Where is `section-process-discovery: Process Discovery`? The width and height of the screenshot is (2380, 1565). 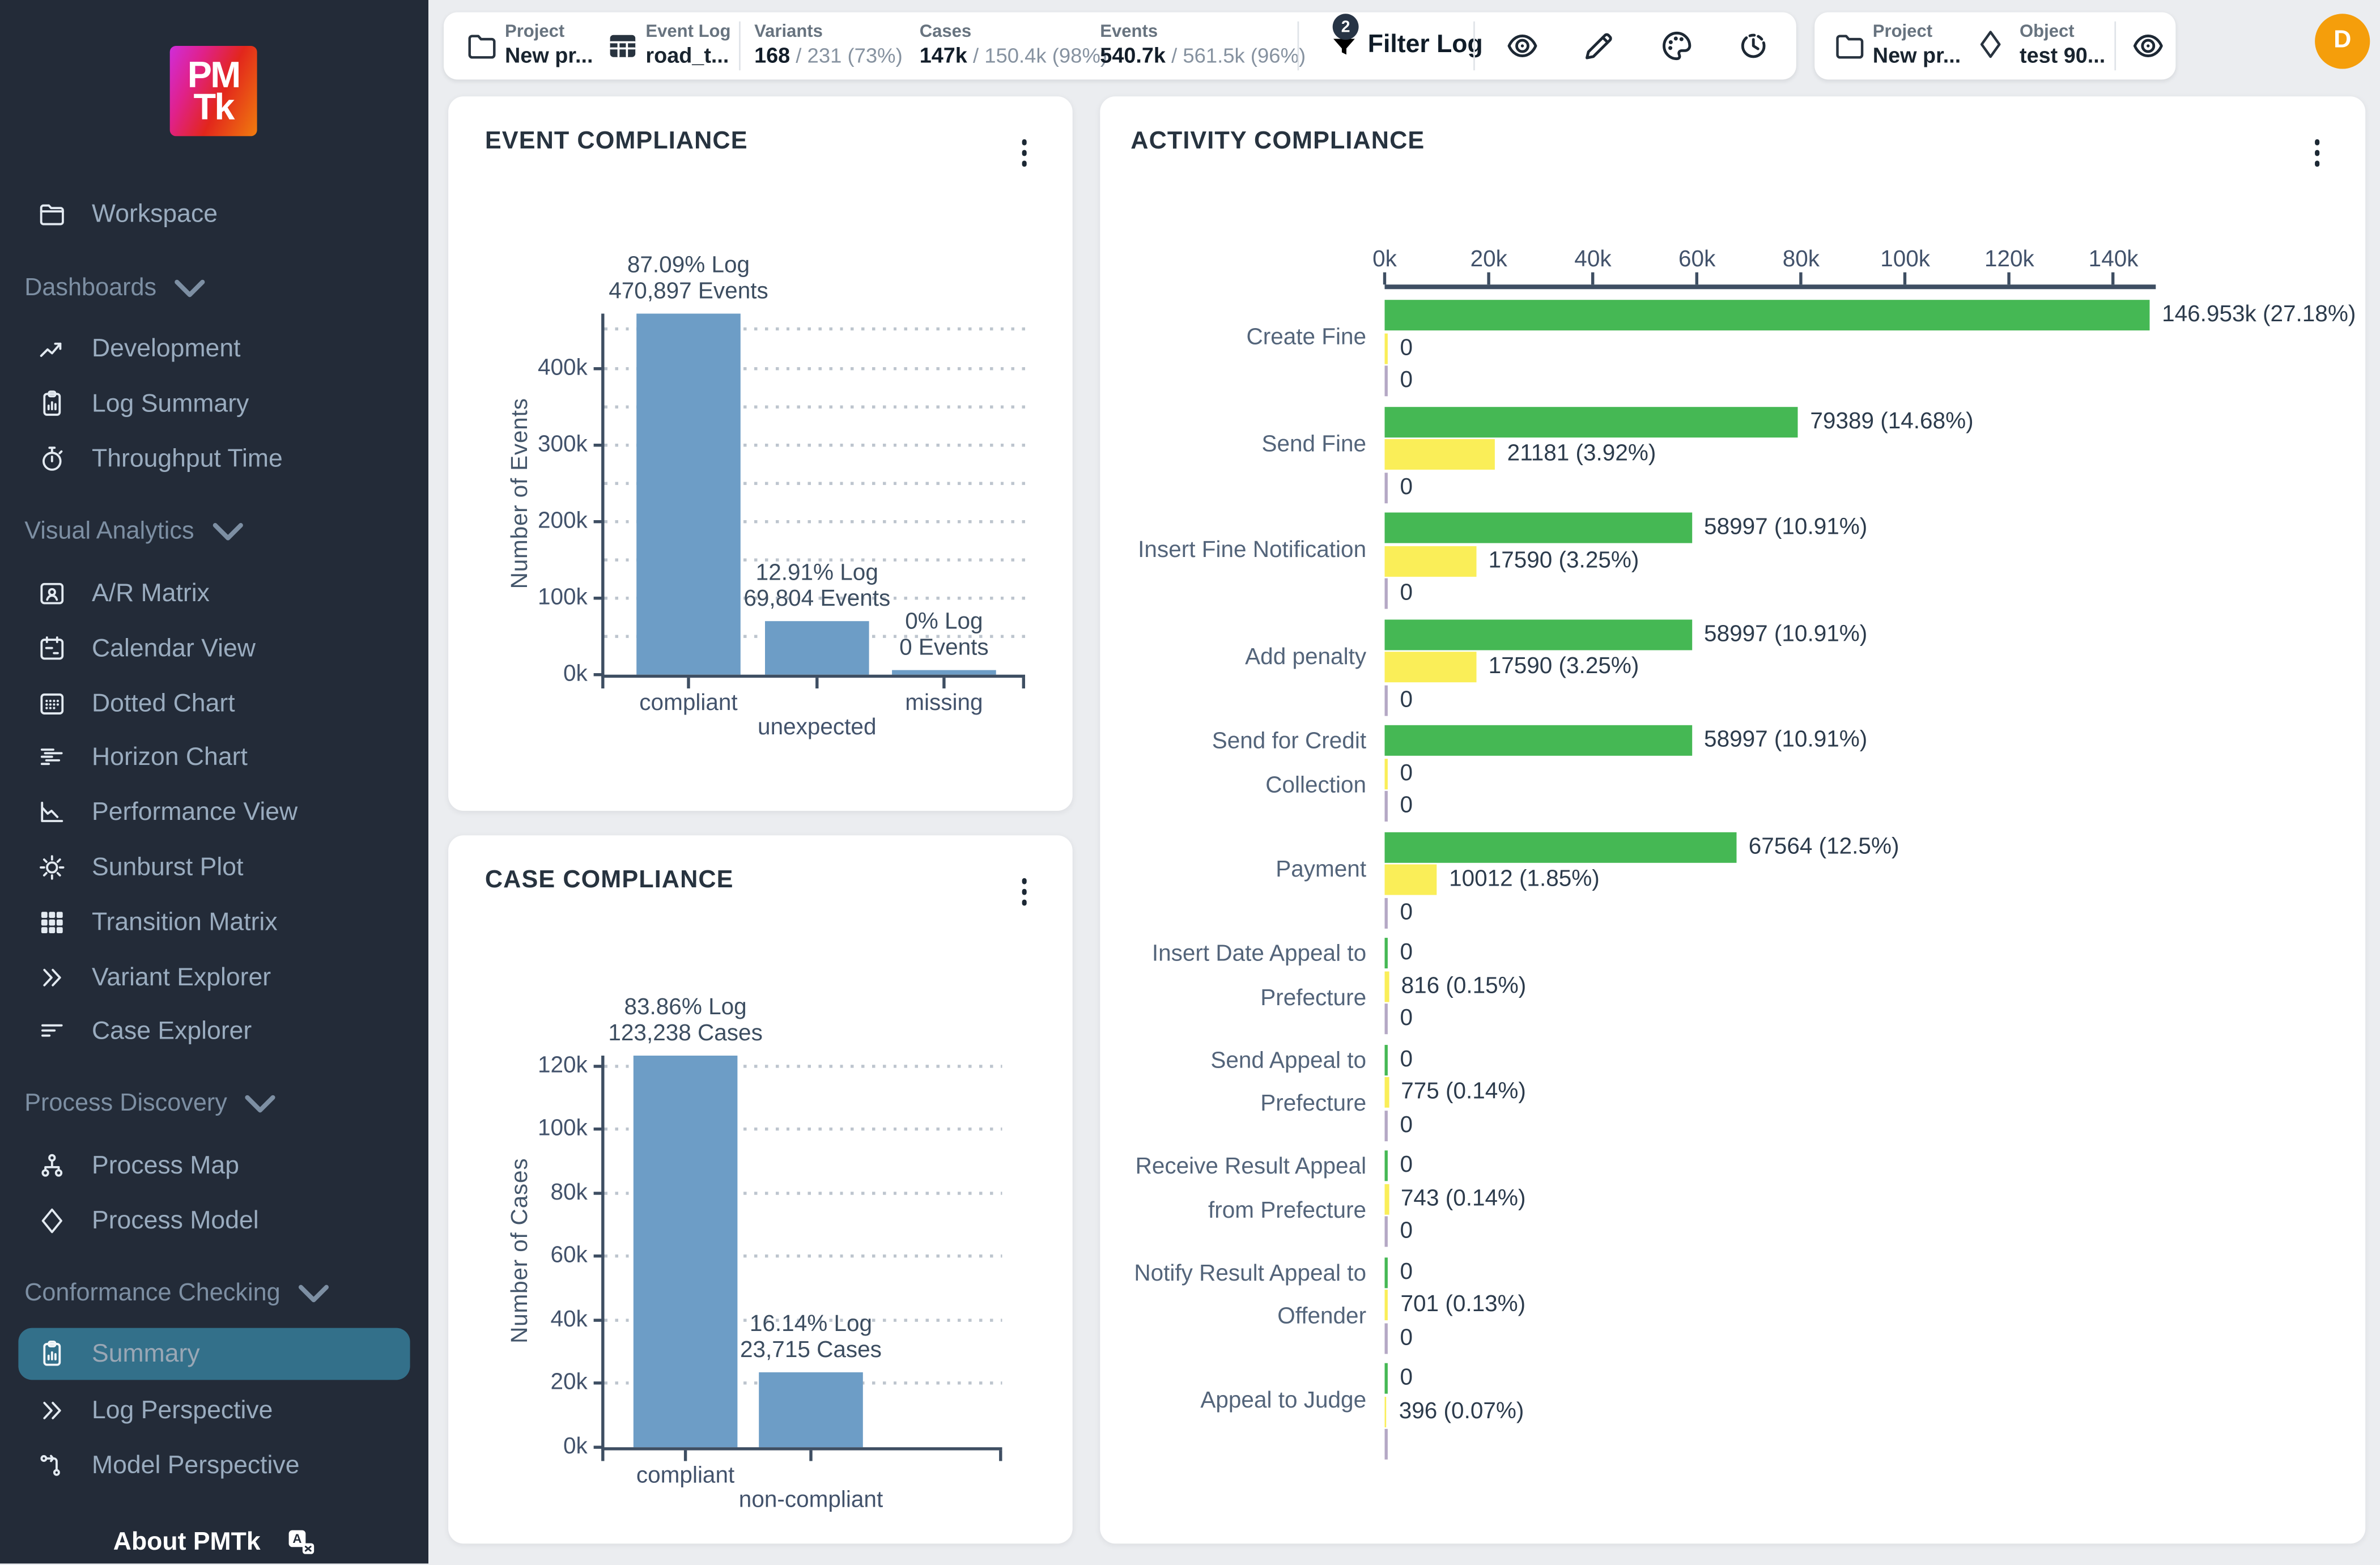
section-process-discovery: Process Discovery is located at coordinates (152, 1104).